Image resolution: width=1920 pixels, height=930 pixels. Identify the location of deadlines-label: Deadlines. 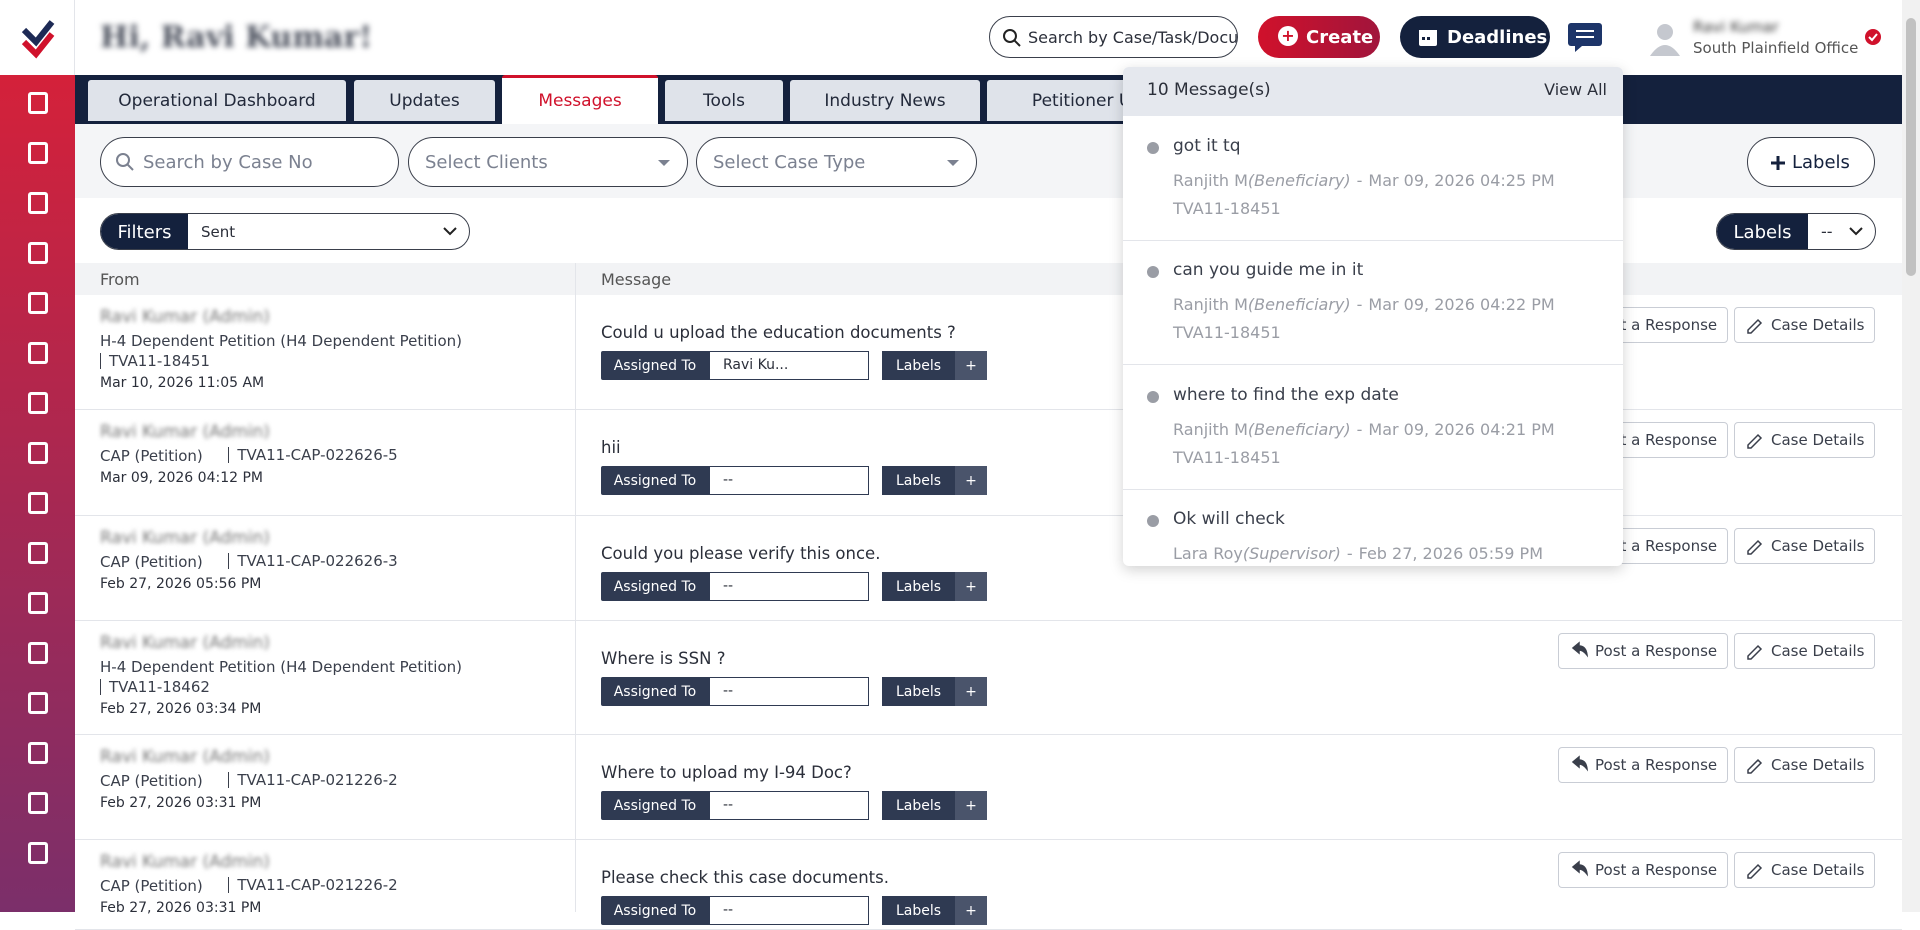
(1497, 37).